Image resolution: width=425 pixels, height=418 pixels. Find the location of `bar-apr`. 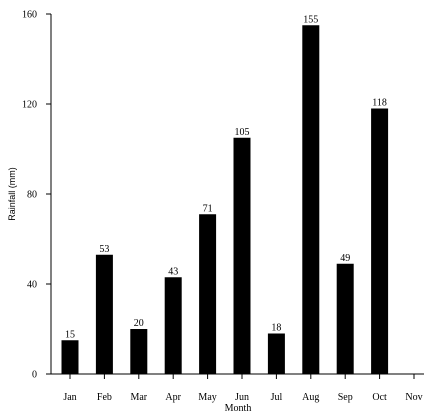

bar-apr is located at coordinates (173, 325).